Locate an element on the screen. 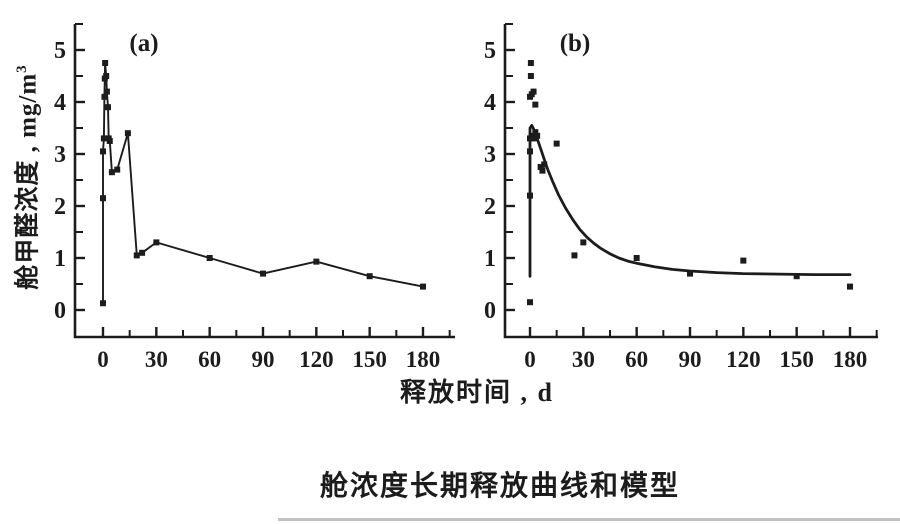 This screenshot has width=900, height=524. y-axis-title-text: 舱甲醛浓度 , mg/m is located at coordinates (28, 181).